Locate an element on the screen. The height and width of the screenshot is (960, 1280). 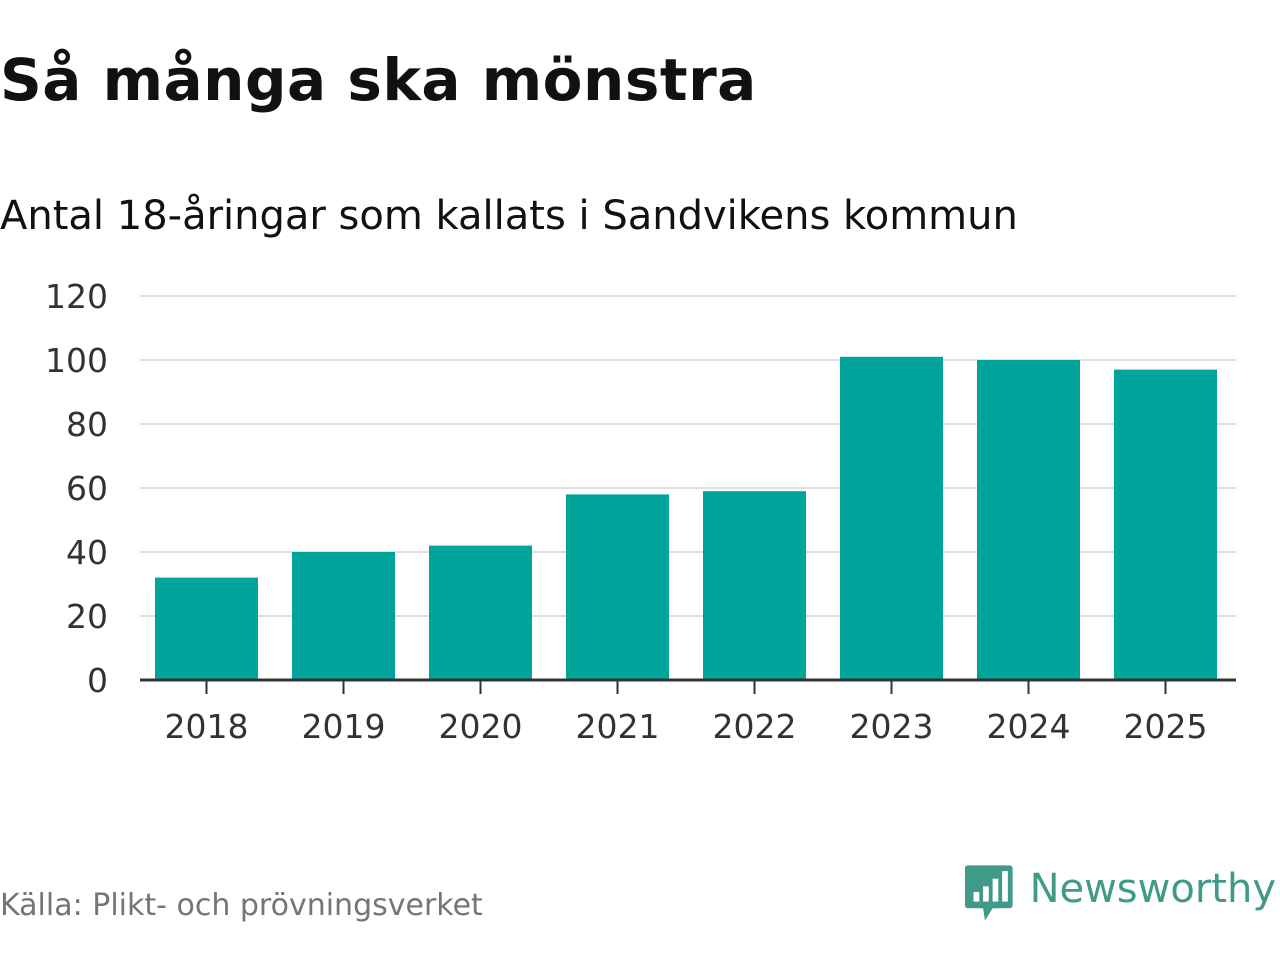
bar-2019 is located at coordinates (343, 616).